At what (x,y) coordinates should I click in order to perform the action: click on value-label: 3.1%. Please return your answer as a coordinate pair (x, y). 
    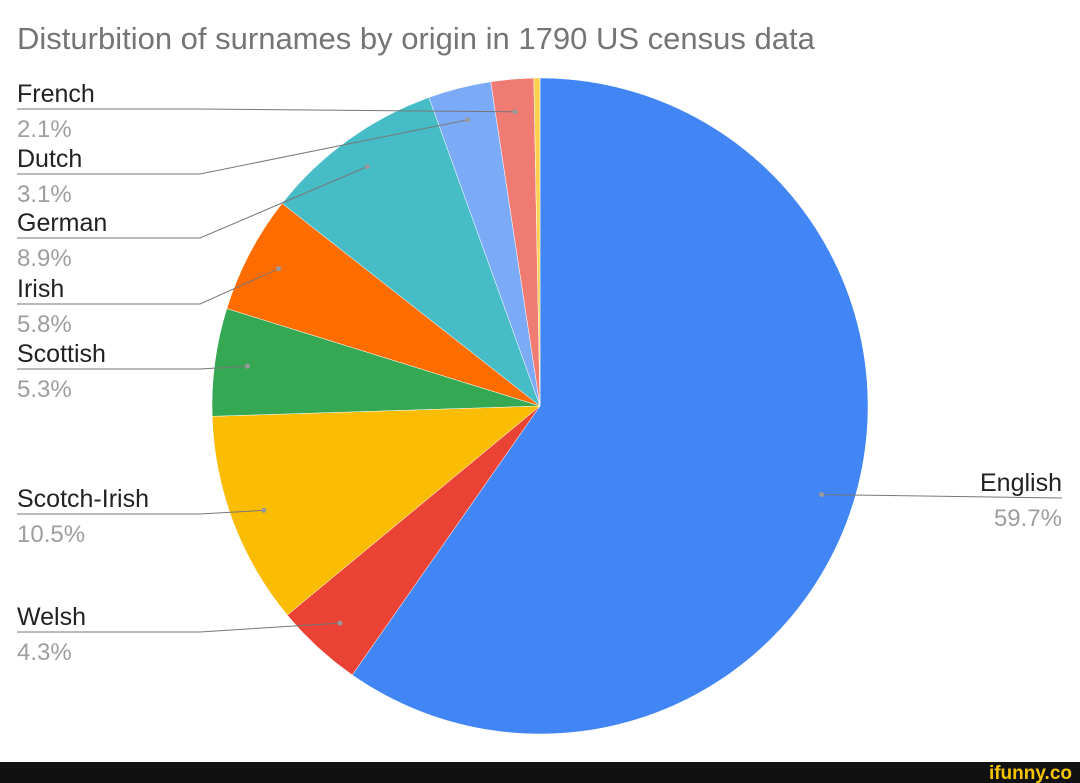
    Looking at the image, I should click on (44, 194).